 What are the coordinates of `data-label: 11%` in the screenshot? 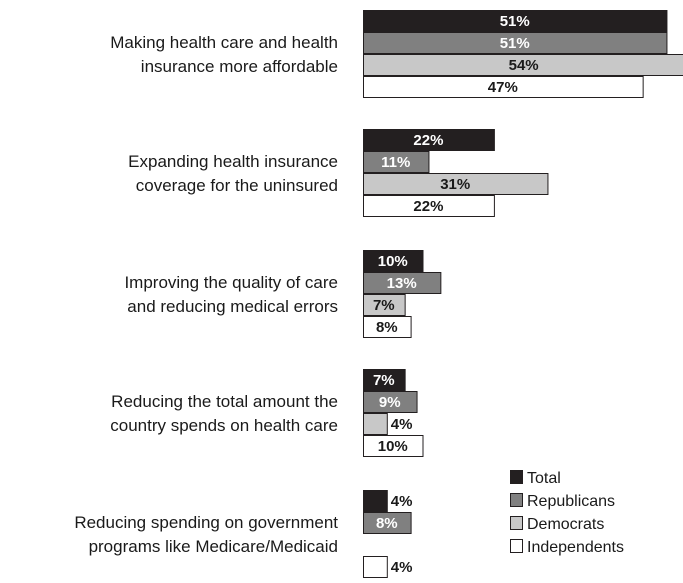 It's located at (395, 162).